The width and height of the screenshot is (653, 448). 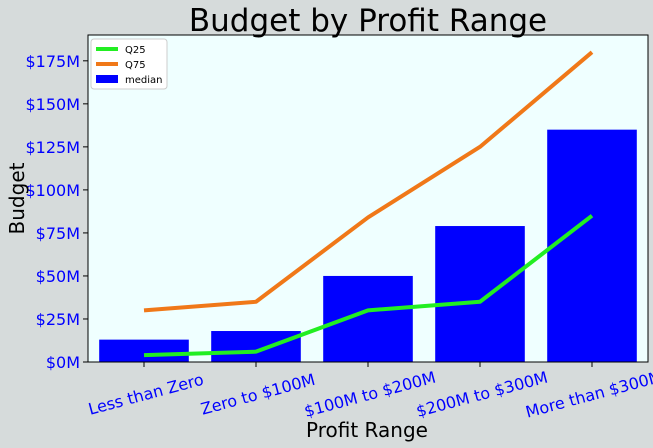 What do you see at coordinates (144, 80) in the screenshot?
I see `legend-label-median: median` at bounding box center [144, 80].